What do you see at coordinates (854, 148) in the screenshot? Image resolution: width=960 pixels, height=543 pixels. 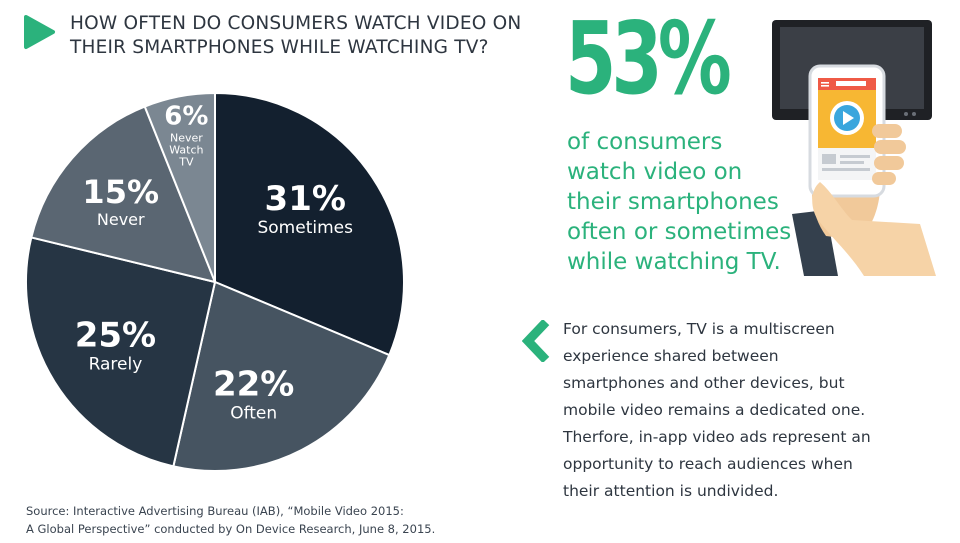 I see `tv-smartphone-hand-illustration` at bounding box center [854, 148].